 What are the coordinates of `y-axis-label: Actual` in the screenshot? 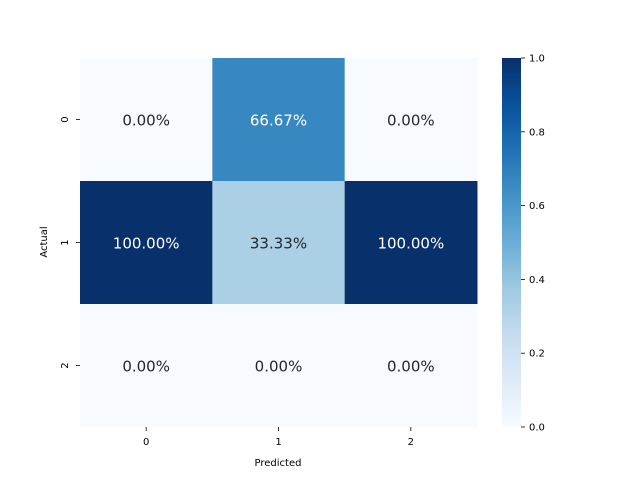 It's located at (44, 241).